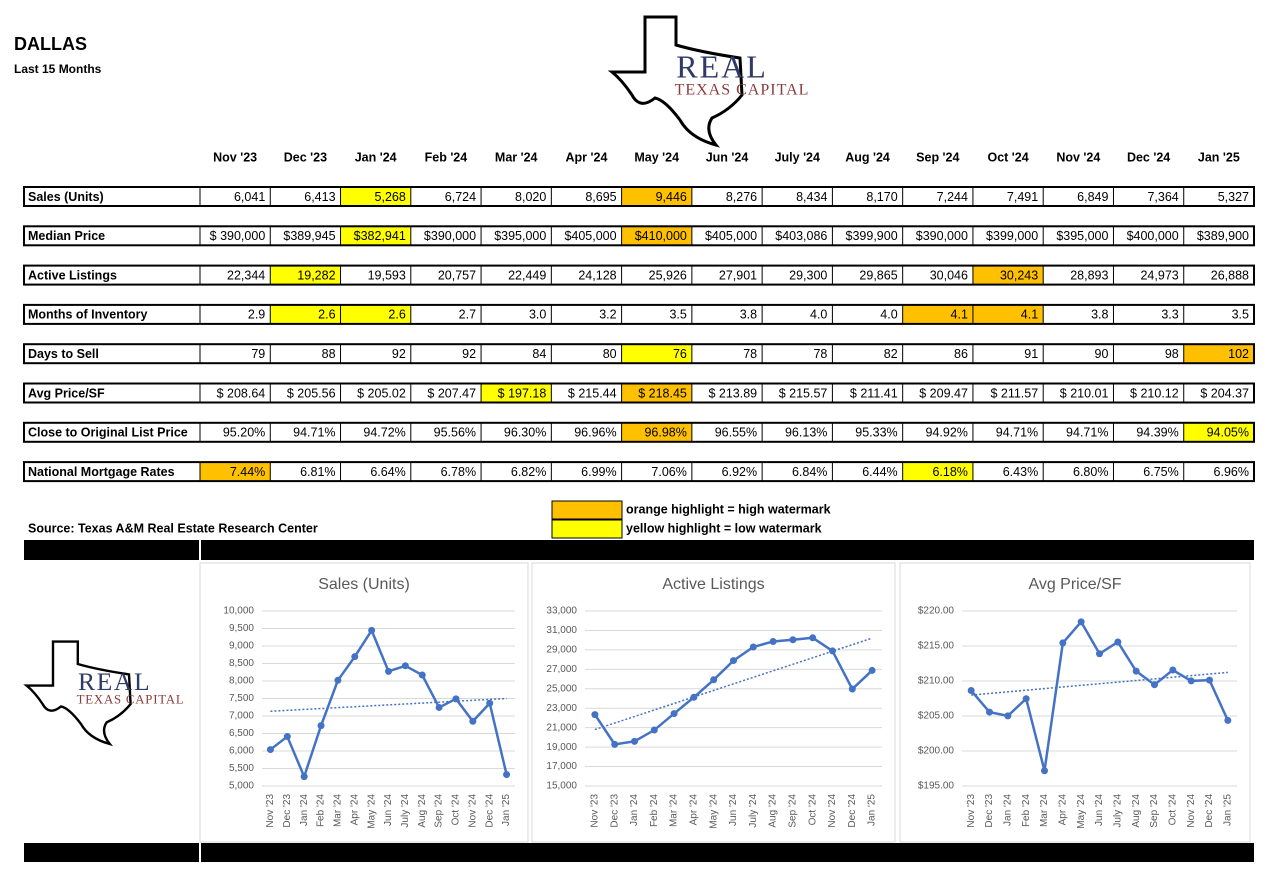 The image size is (1271, 880). Describe the element at coordinates (607, 315) in the screenshot. I see `cell: 3.2` at that location.